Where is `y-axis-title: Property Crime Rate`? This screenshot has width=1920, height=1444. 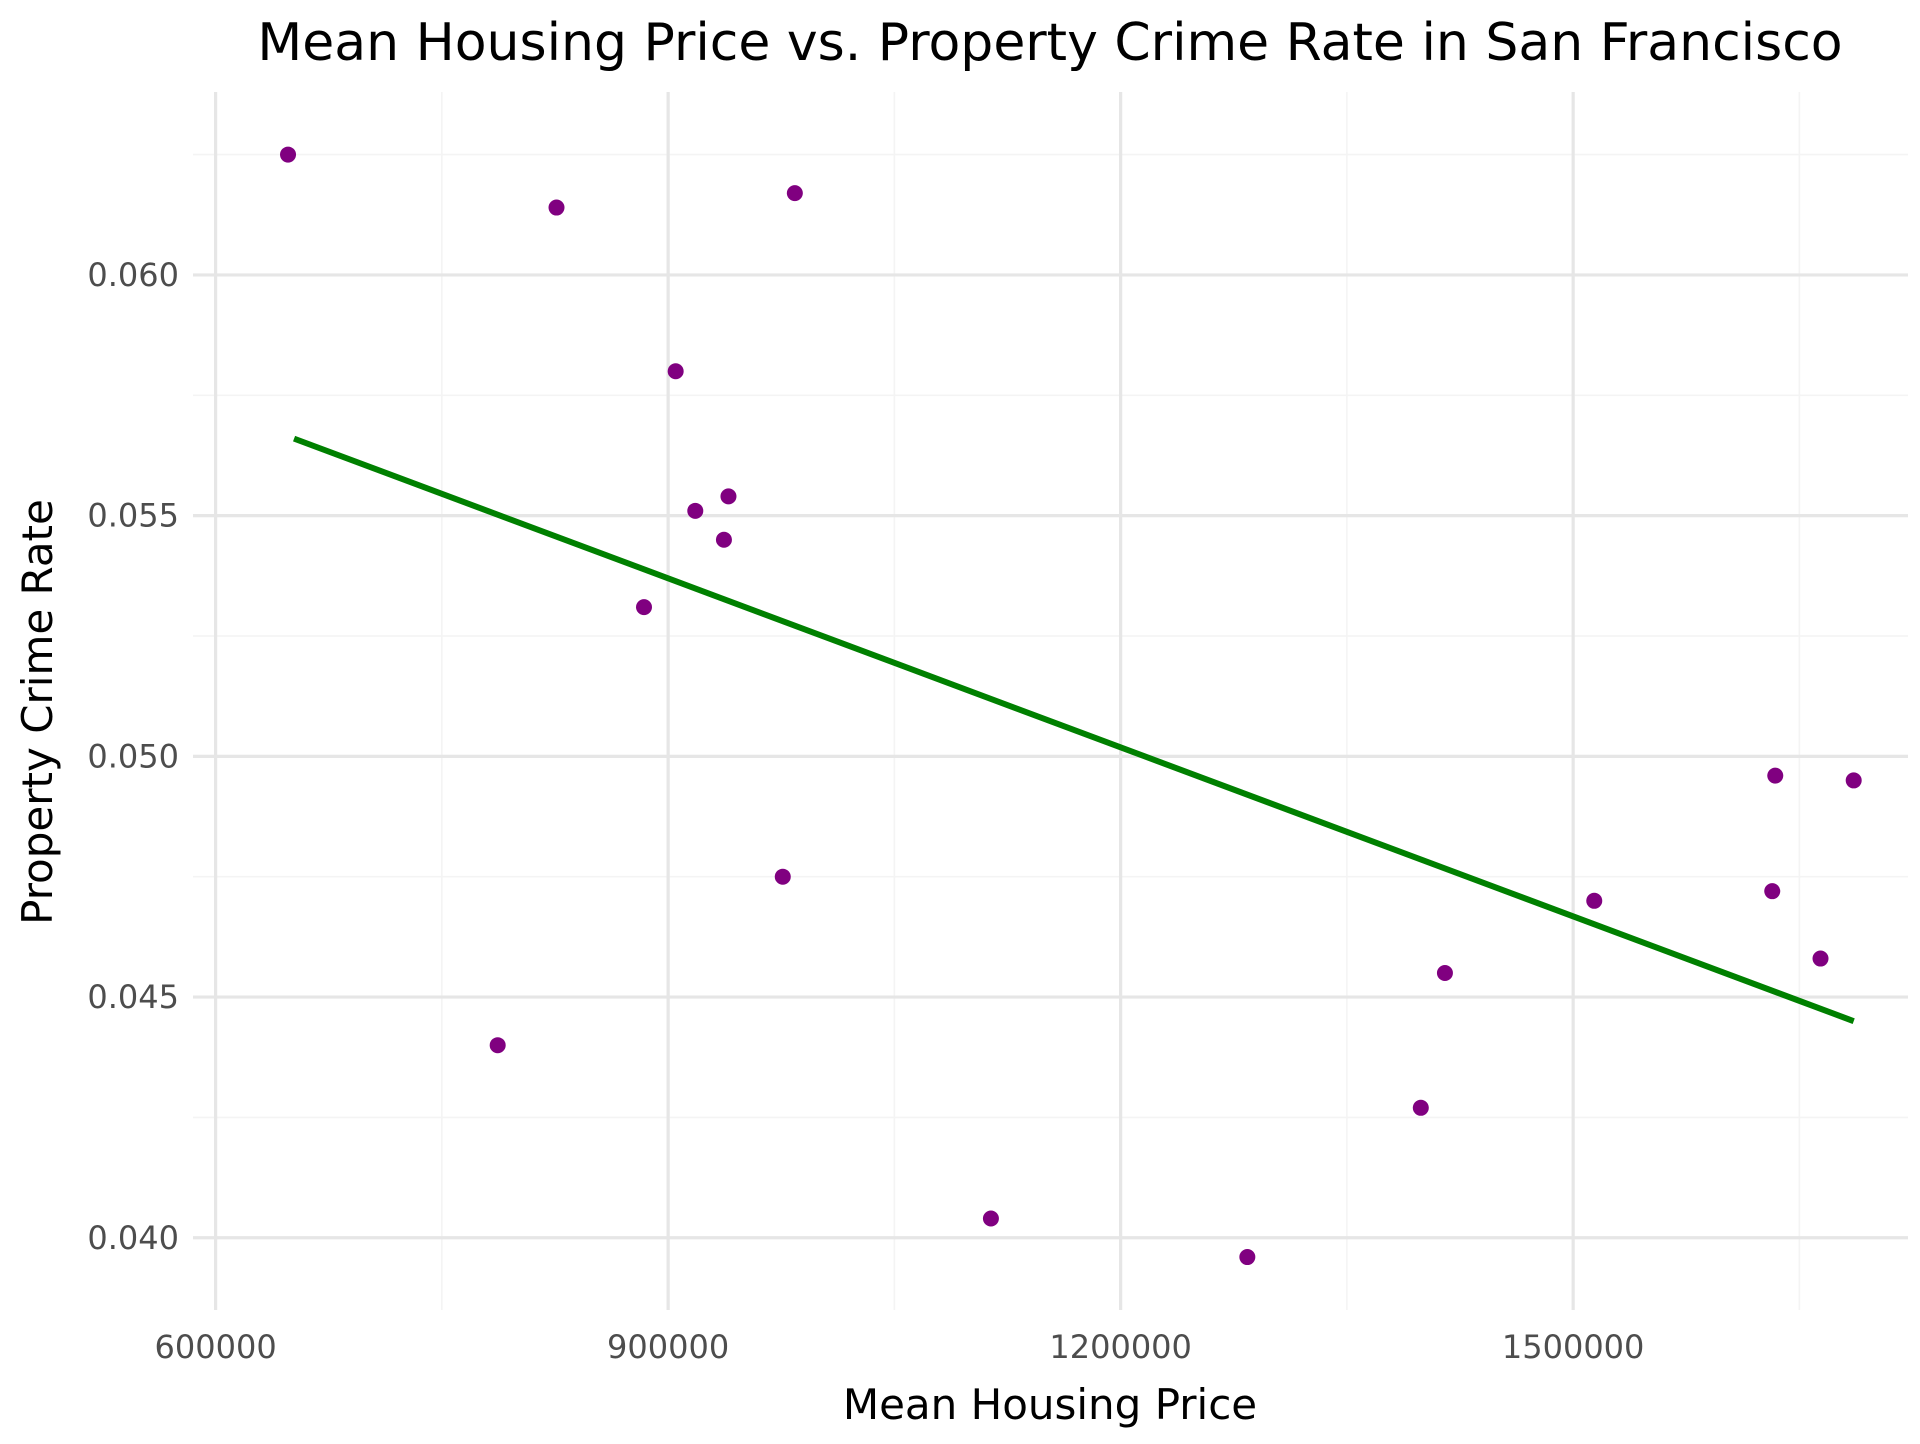
y-axis-title: Property Crime Rate is located at coordinates (37, 712).